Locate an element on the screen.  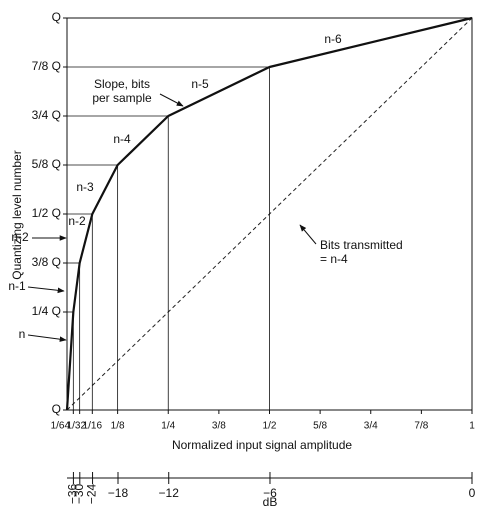
y-axis-label: Quantizing level number is located at coordinates (17, 214).